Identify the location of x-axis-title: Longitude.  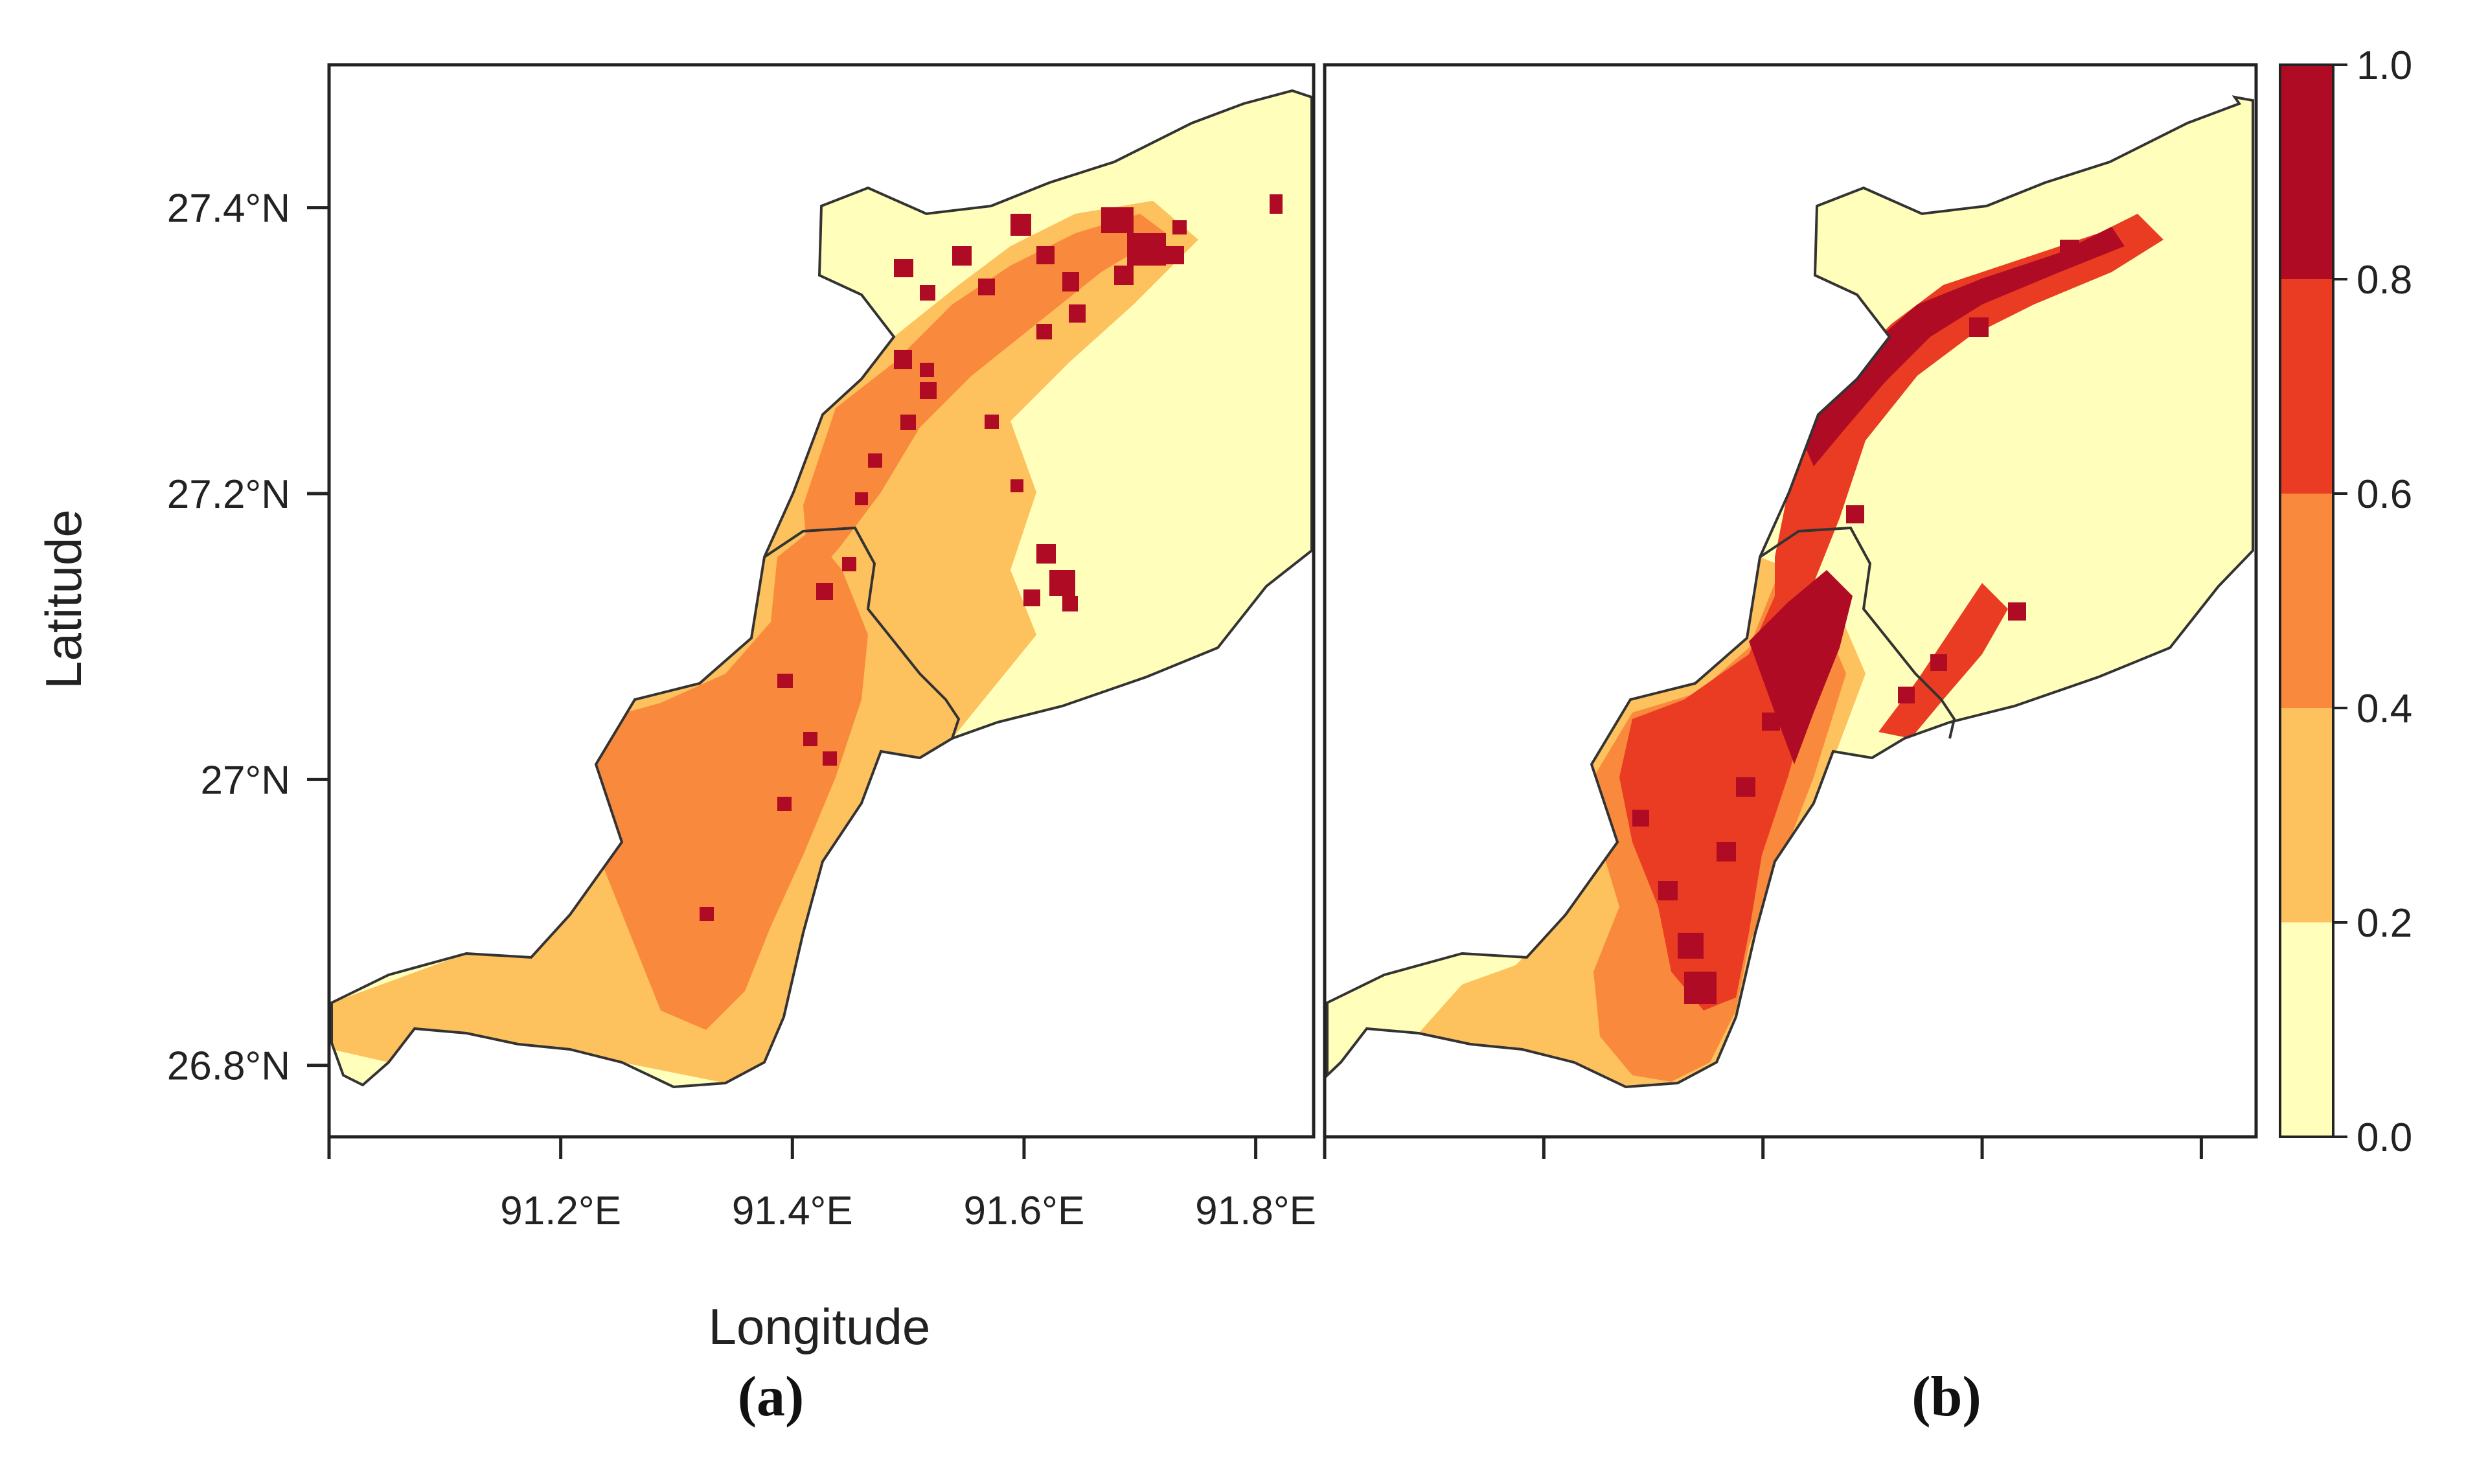
(820, 1326).